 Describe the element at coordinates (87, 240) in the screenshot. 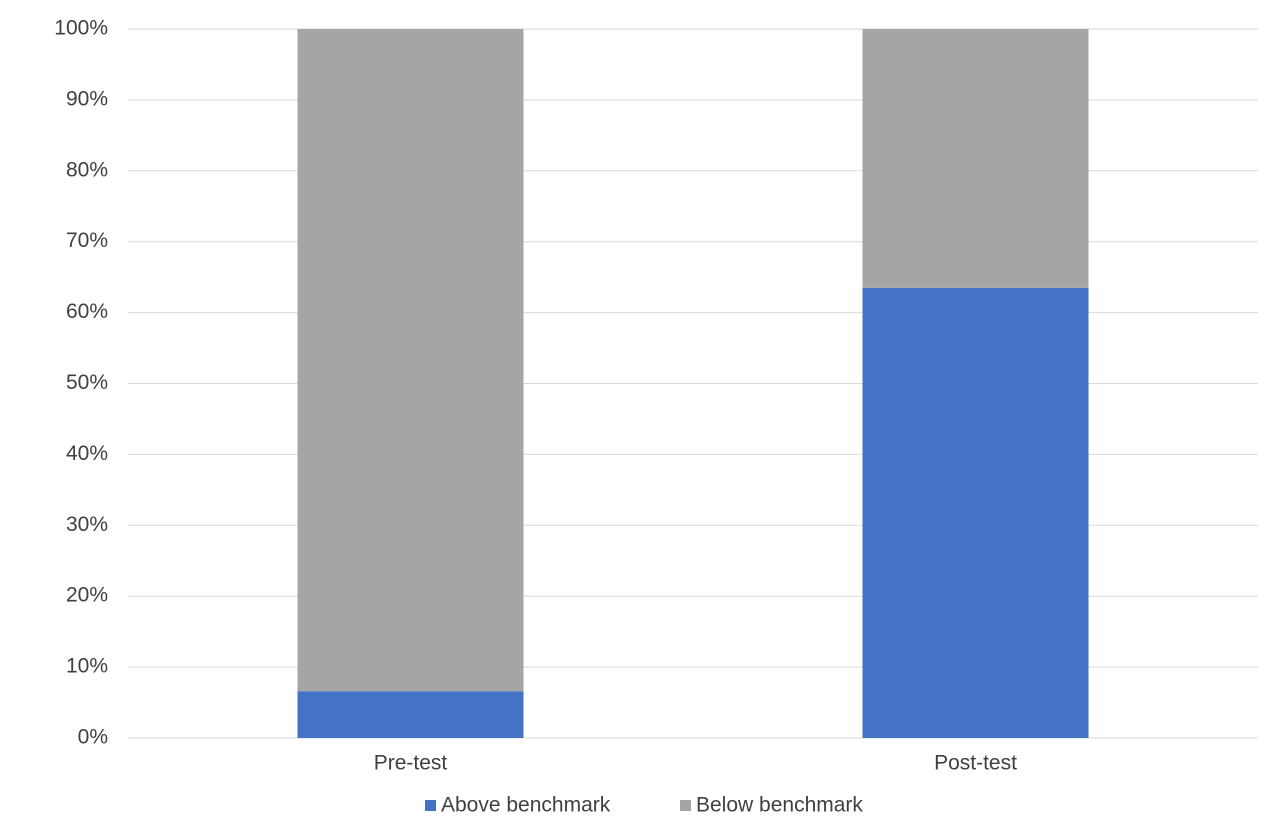

I see `y-tick-label: 70%` at that location.